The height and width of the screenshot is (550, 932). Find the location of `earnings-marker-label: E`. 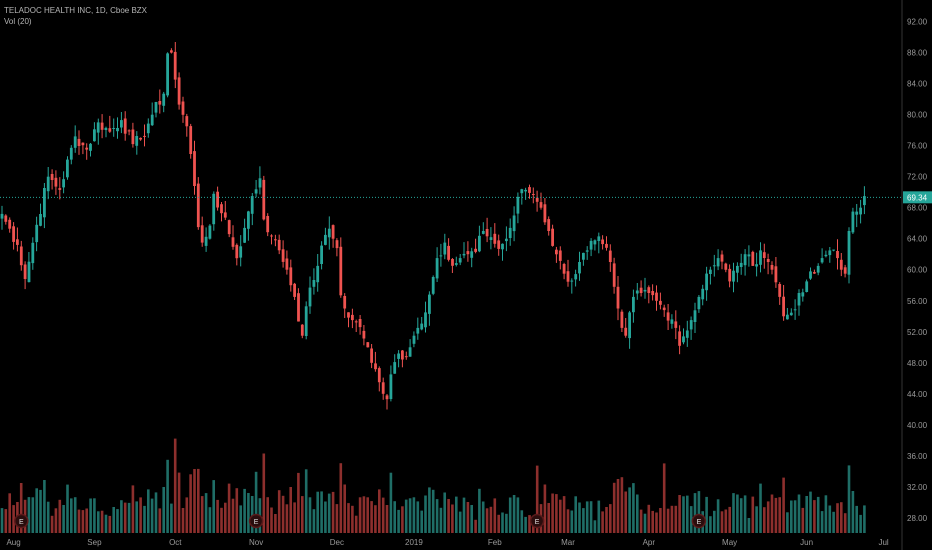

earnings-marker-label: E is located at coordinates (256, 522).